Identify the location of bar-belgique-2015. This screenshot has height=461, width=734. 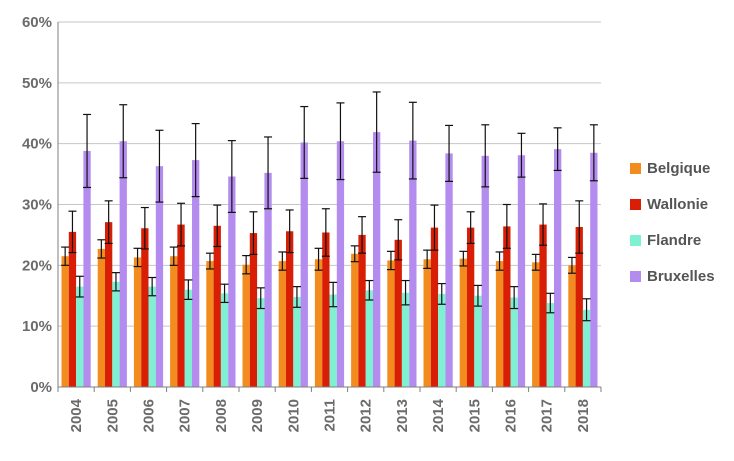
(463, 322).